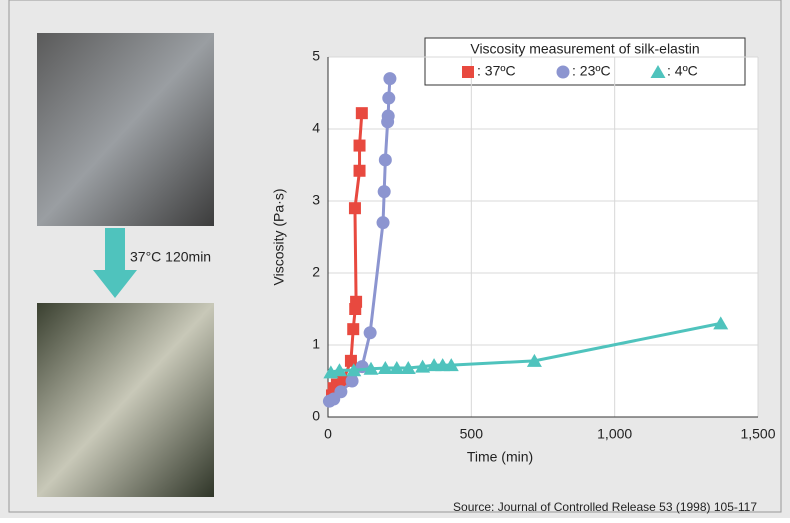 The image size is (790, 523). Describe the element at coordinates (591, 71) in the screenshot. I see `legend-label: : 23ºC` at that location.